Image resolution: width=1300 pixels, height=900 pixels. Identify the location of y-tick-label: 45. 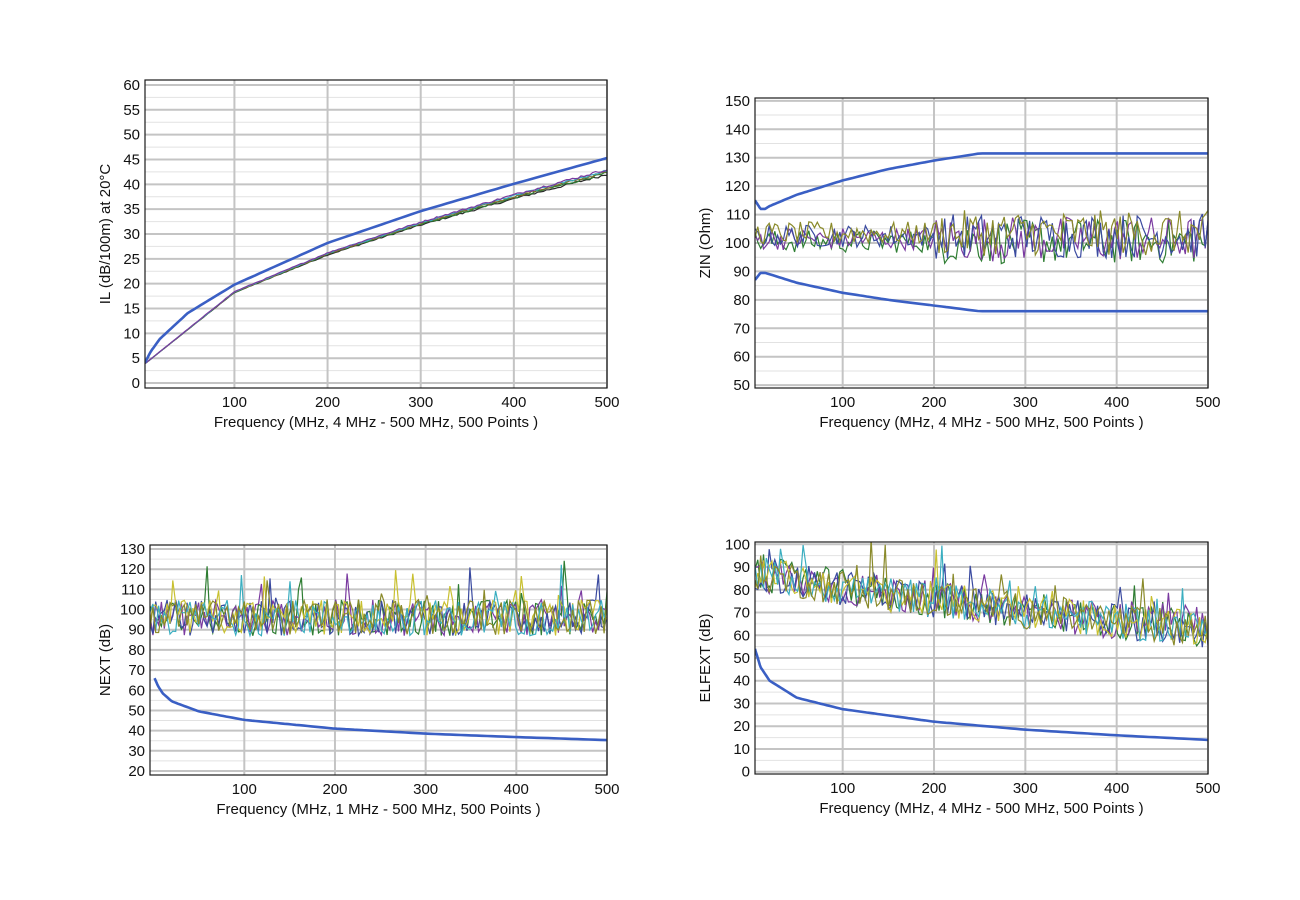
(131, 159).